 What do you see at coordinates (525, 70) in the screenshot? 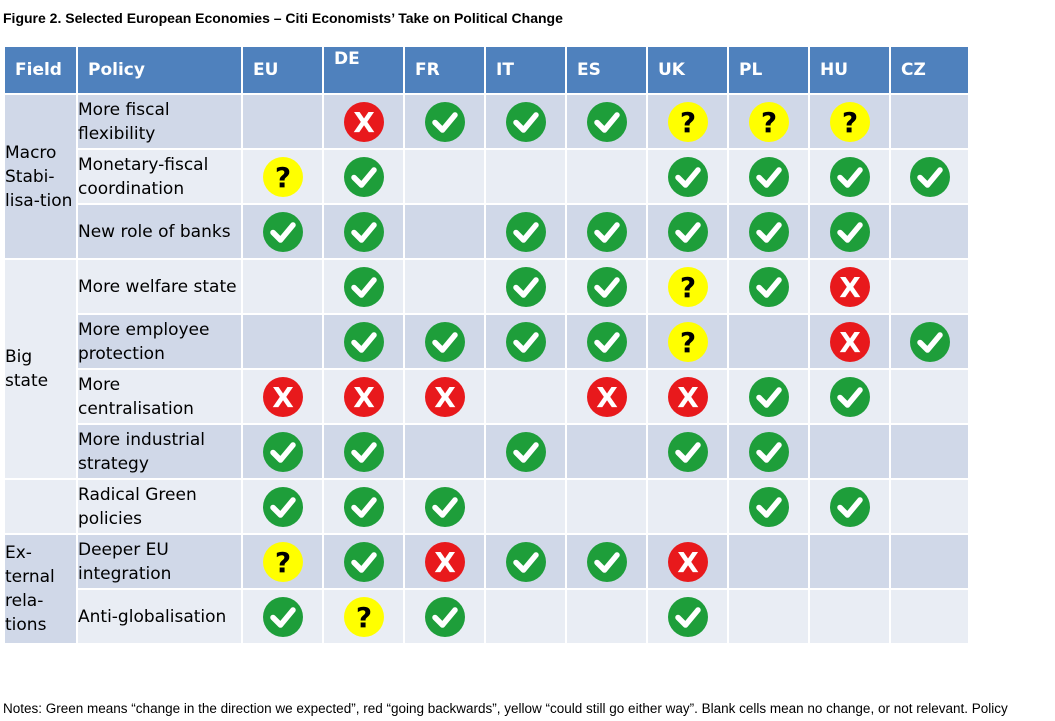
I see `header-it: IT` at bounding box center [525, 70].